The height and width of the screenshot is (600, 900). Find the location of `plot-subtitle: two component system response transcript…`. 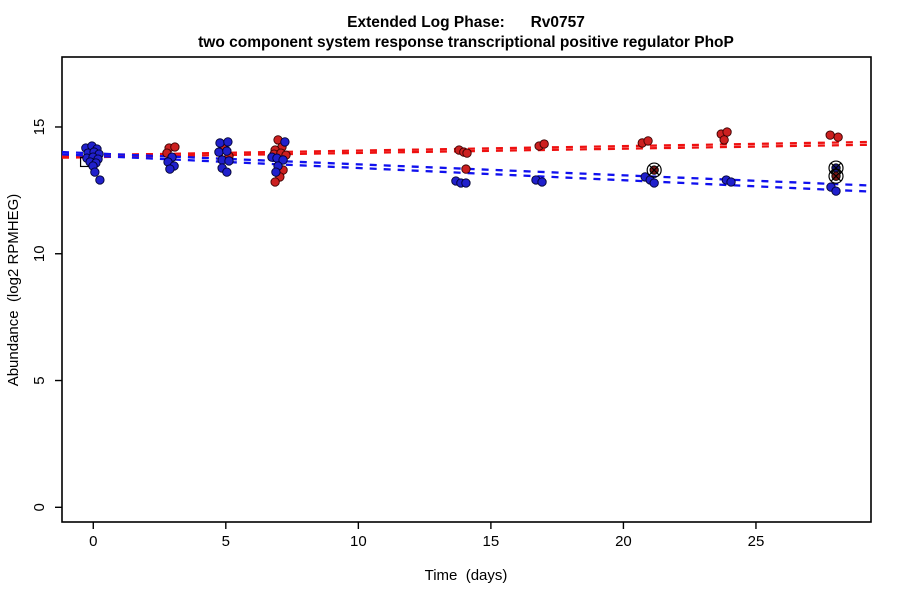

plot-subtitle: two component system response transcript… is located at coordinates (466, 42).